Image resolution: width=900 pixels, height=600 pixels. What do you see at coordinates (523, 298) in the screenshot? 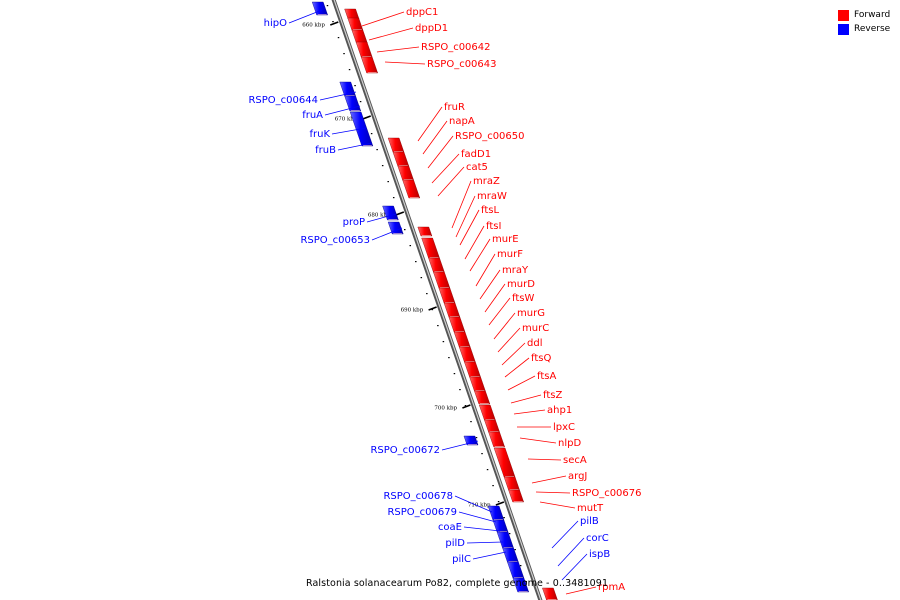
I see `gene-label-ftsw: ftsW` at bounding box center [523, 298].